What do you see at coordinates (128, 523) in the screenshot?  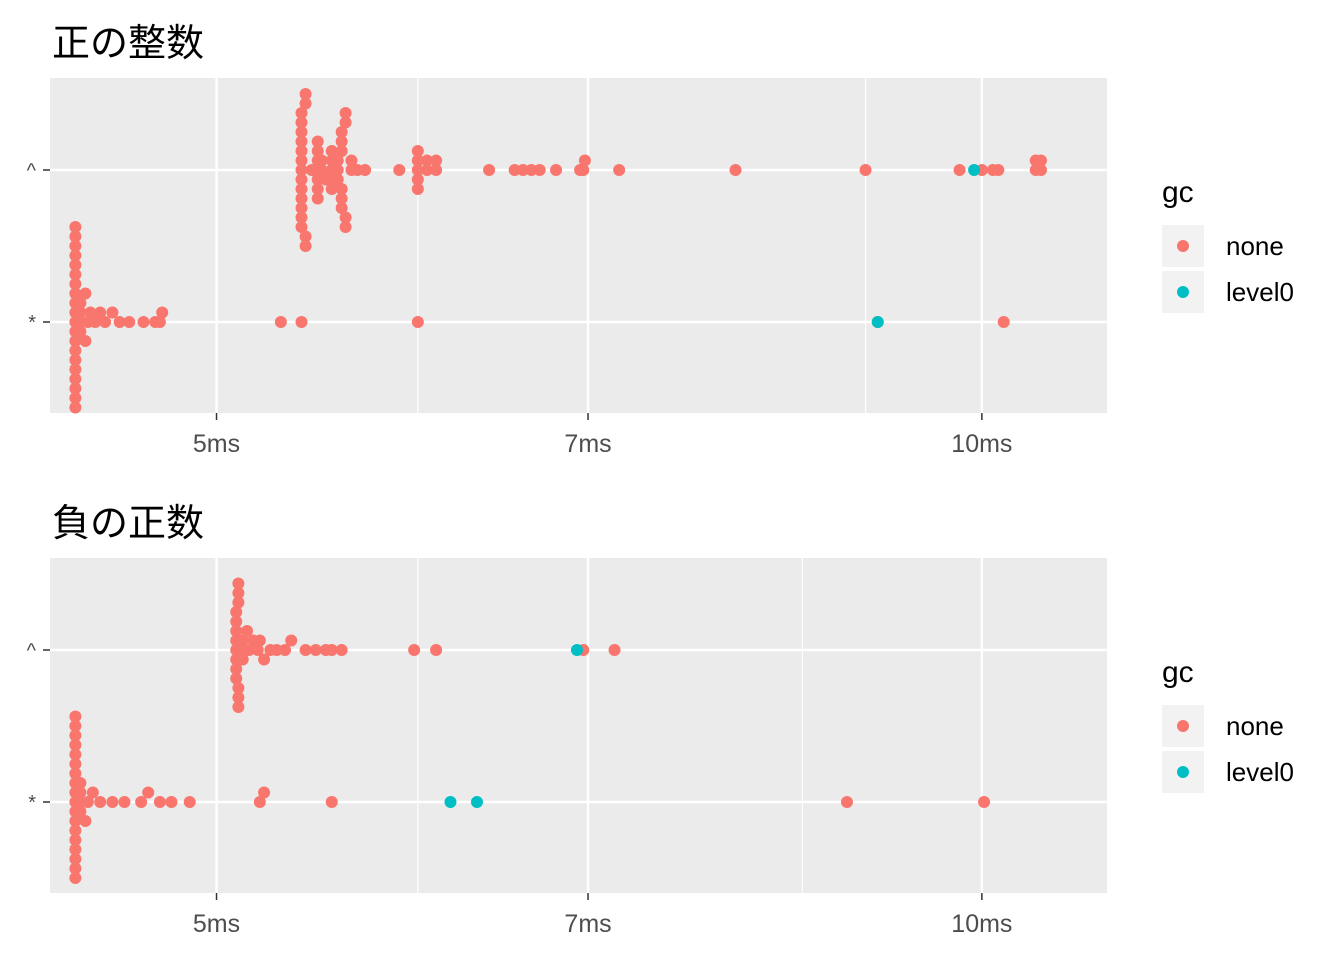 I see `chart-title: 負の正数` at bounding box center [128, 523].